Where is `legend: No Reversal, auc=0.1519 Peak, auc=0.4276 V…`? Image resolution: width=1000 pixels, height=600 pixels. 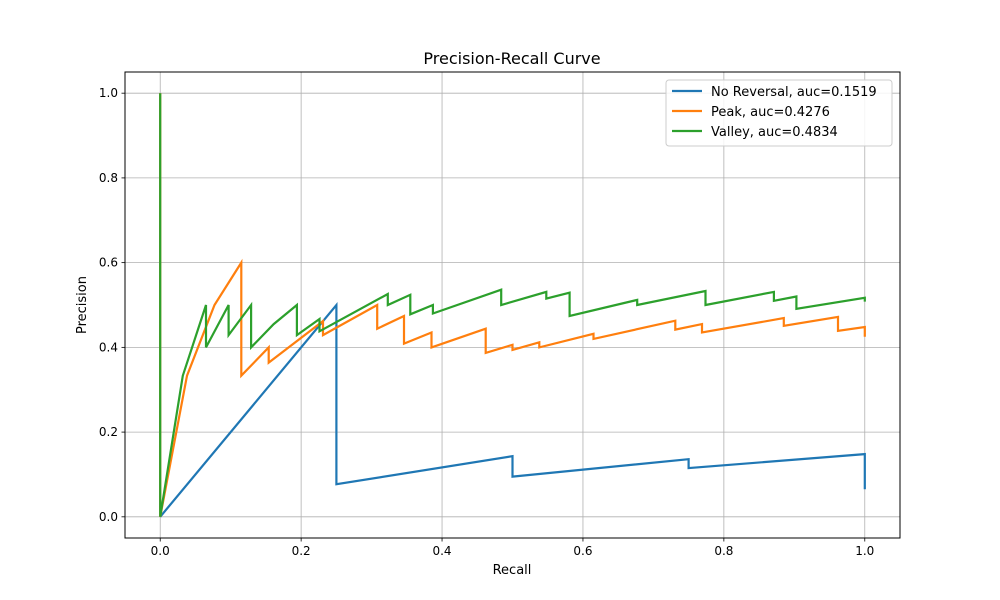
legend: No Reversal, auc=0.1519 Peak, auc=0.4276 V… is located at coordinates (779, 113).